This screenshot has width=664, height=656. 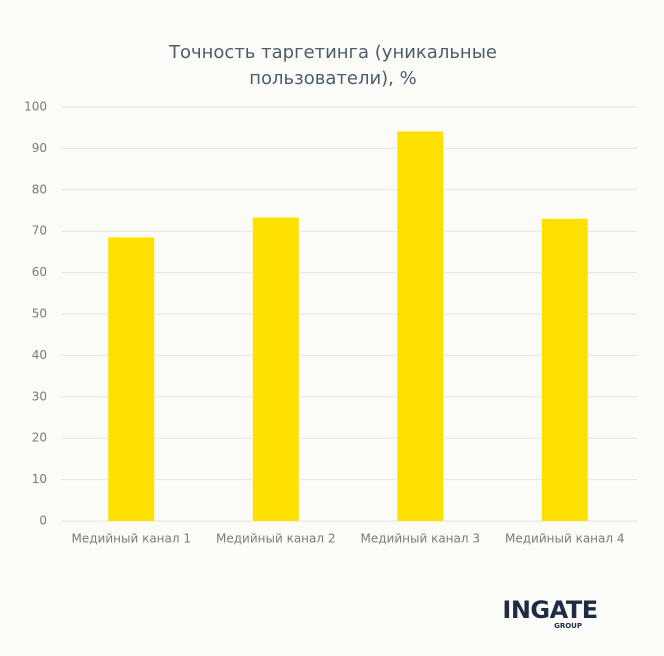 What do you see at coordinates (39, 396) in the screenshot?
I see `y-tick-label: 30` at bounding box center [39, 396].